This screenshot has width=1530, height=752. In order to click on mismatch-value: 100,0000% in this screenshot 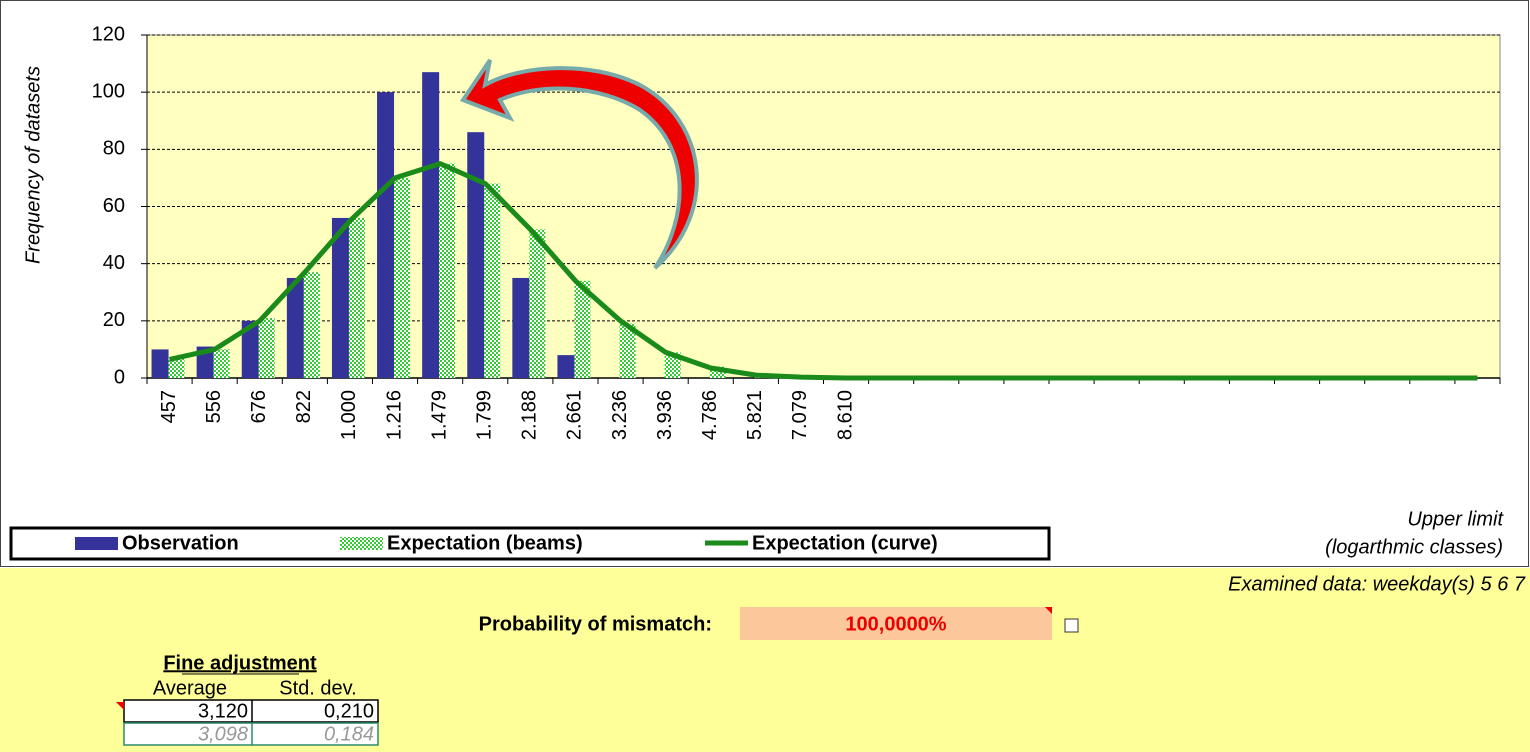, I will do `click(895, 624)`.